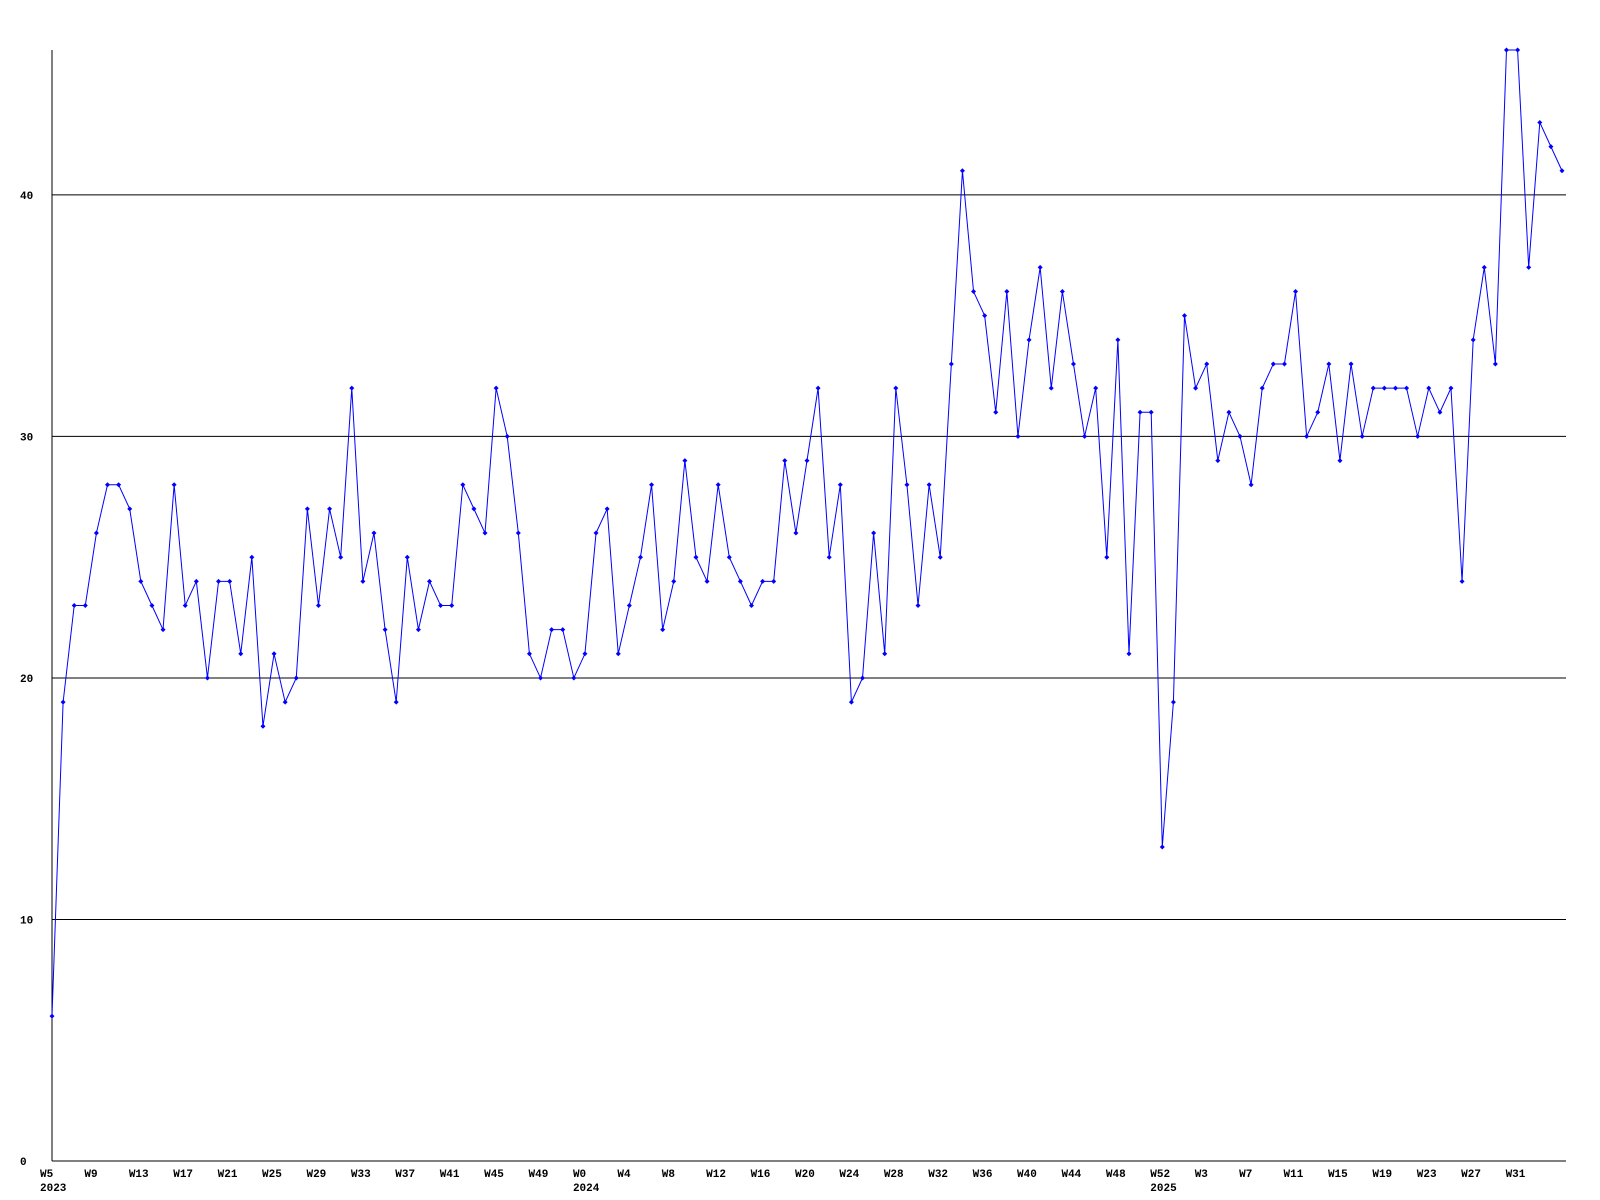 The height and width of the screenshot is (1200, 1600). I want to click on x-tick-label: W23, so click(1427, 1175).